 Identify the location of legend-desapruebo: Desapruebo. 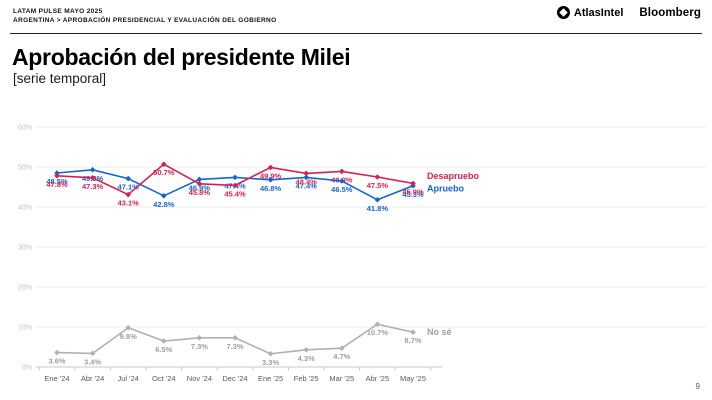
(453, 176).